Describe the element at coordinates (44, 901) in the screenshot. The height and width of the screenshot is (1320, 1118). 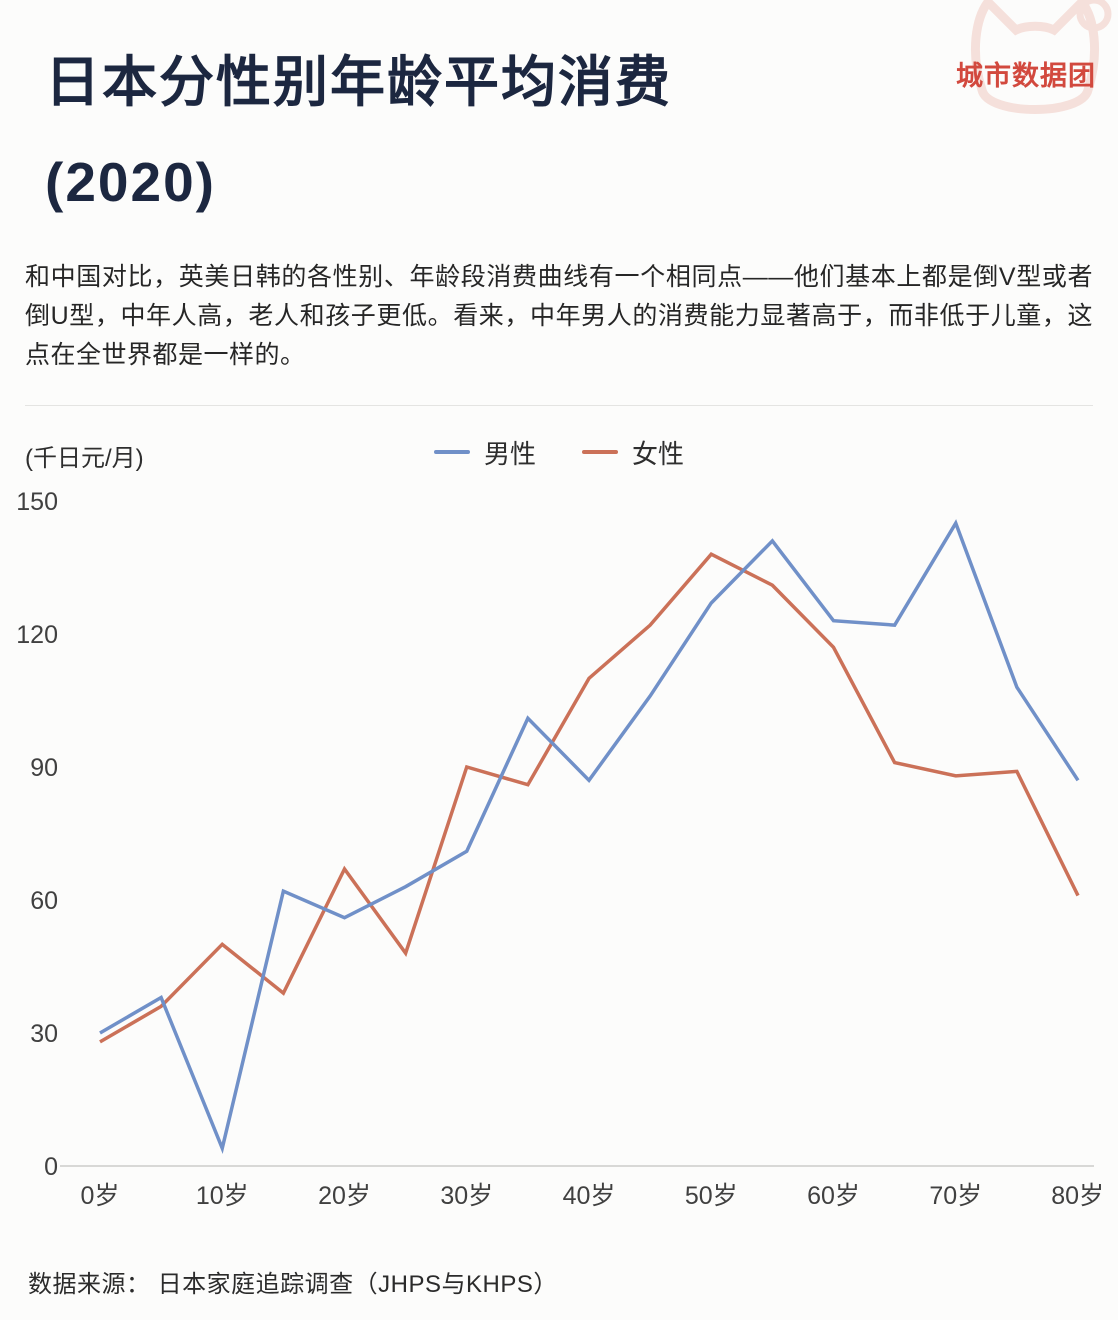
I see `y-tick-label: 60` at that location.